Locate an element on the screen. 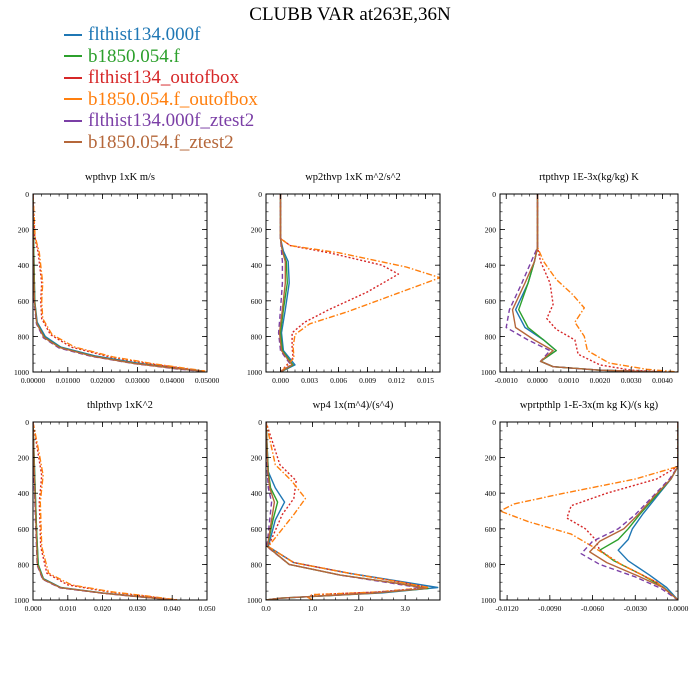 Image resolution: width=700 pixels, height=700 pixels. panel-title: wp4 1x(m^4)/(s^4) is located at coordinates (353, 405).